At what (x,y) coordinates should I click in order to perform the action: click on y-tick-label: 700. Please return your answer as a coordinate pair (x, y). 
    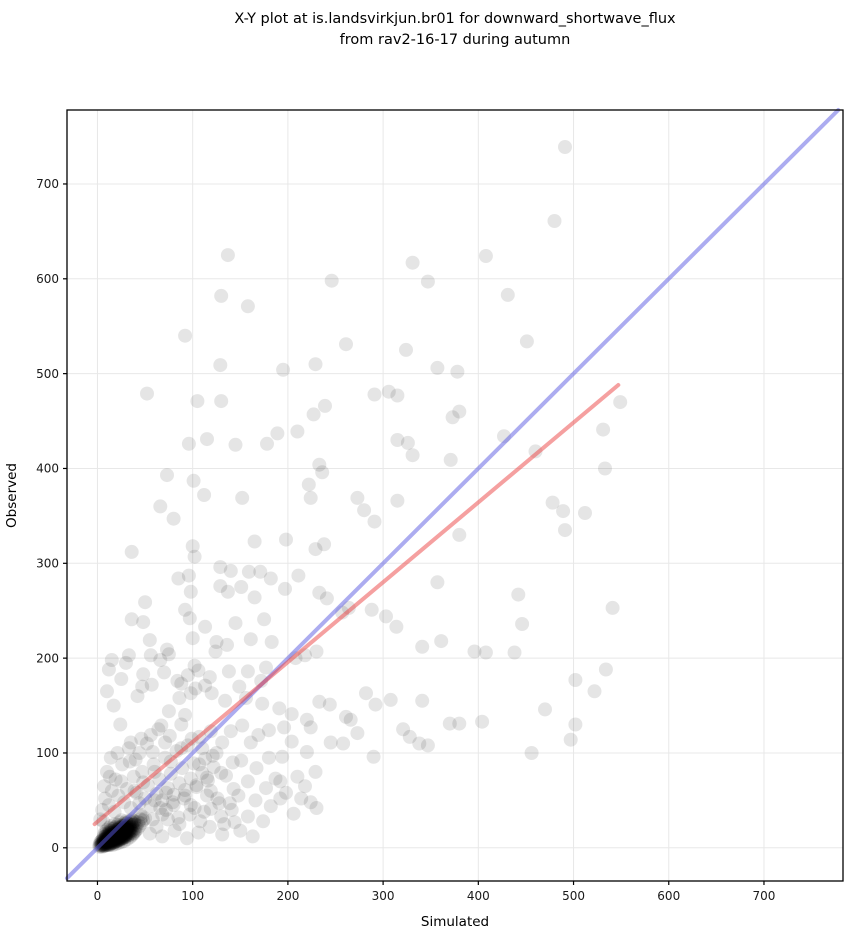
    Looking at the image, I should click on (47, 184).